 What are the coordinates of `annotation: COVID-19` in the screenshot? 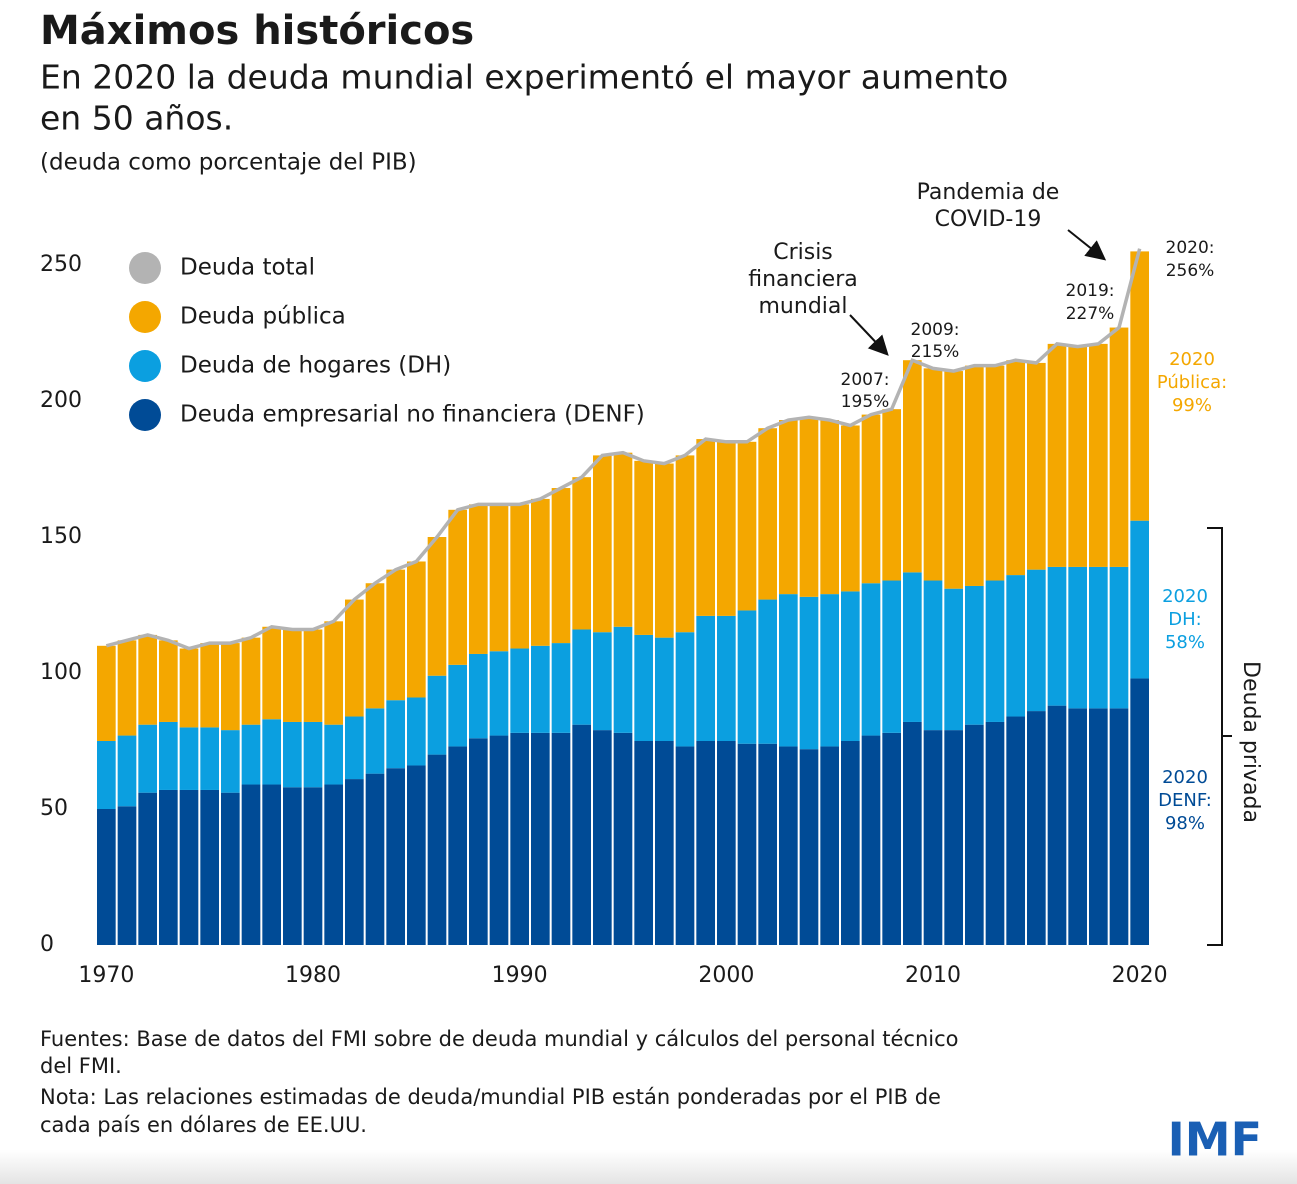 It's located at (988, 219).